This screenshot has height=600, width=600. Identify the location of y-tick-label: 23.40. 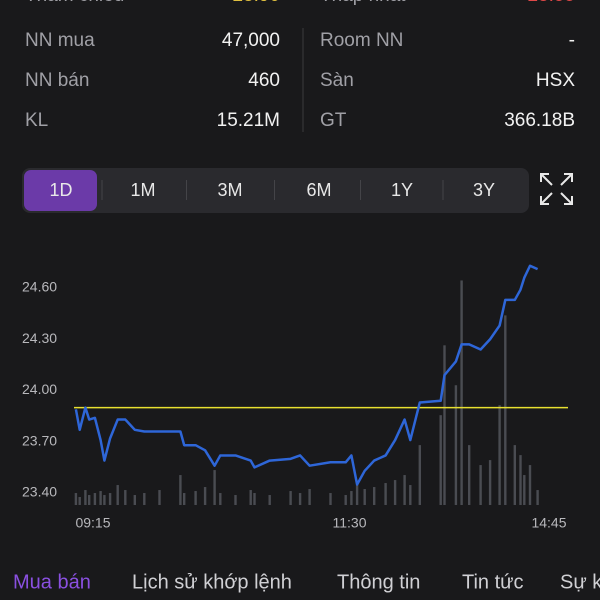
(39, 492).